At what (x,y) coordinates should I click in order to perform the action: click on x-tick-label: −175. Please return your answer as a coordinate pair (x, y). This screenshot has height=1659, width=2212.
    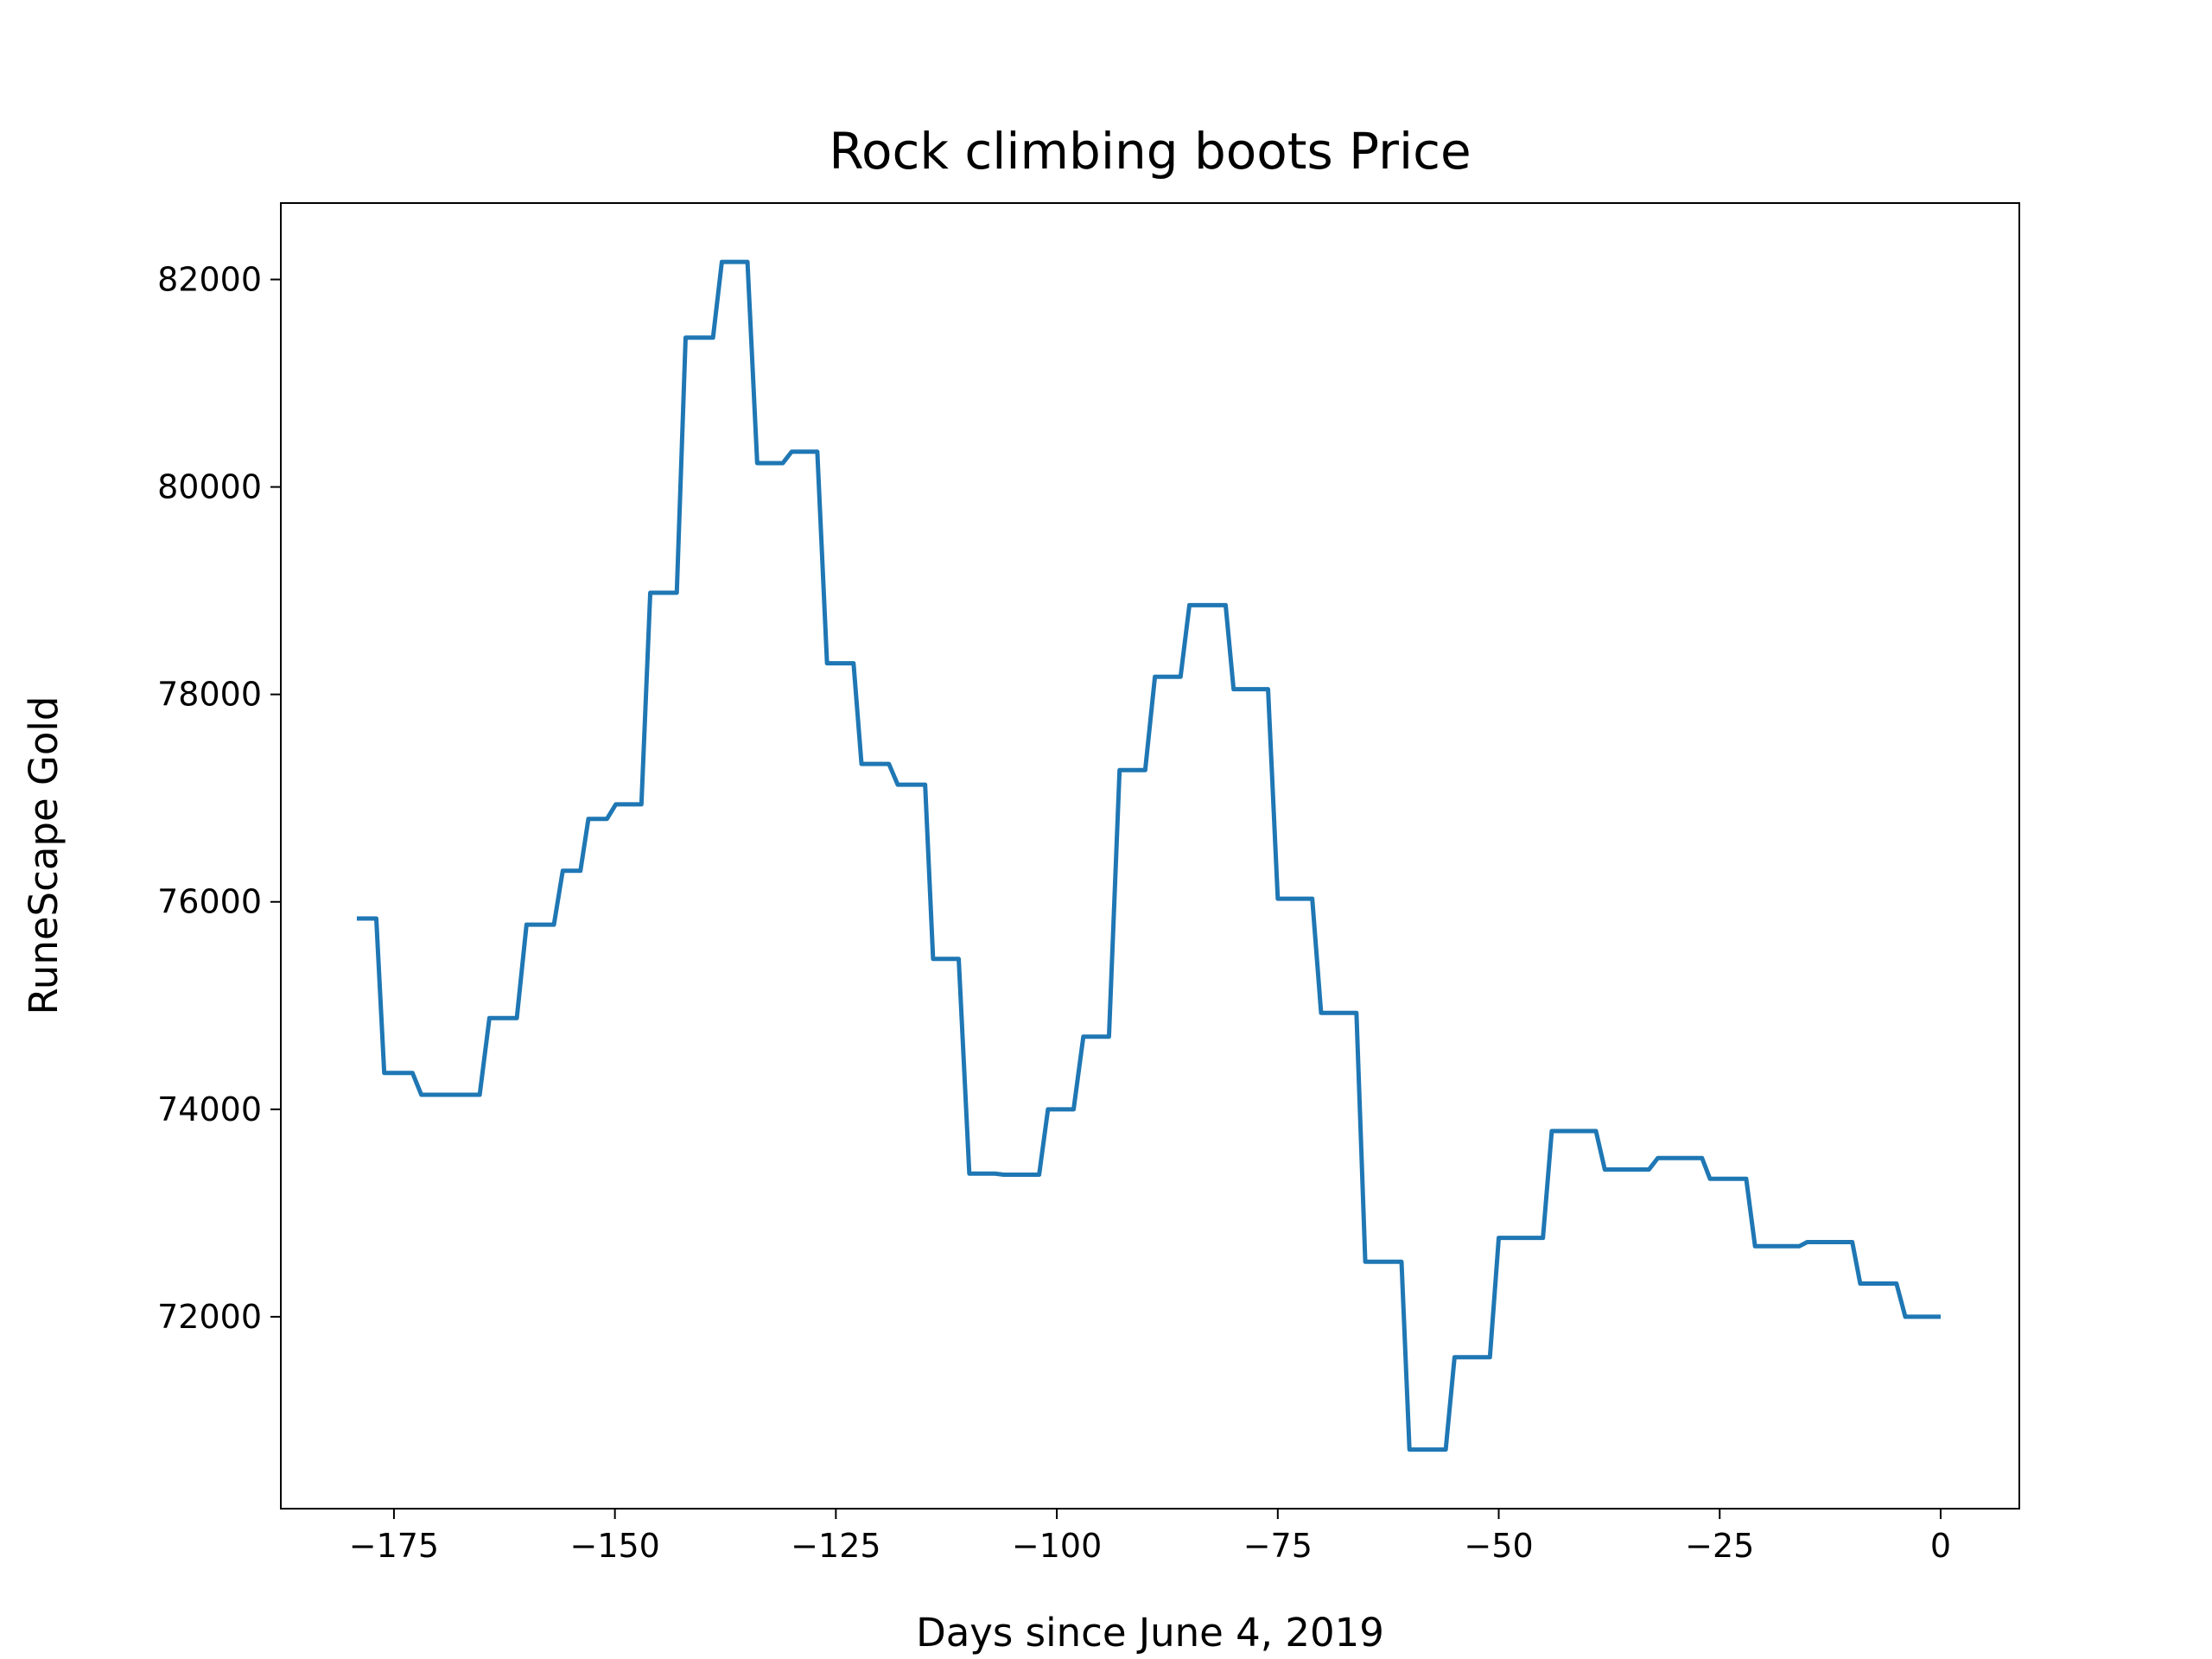
    Looking at the image, I should click on (394, 1546).